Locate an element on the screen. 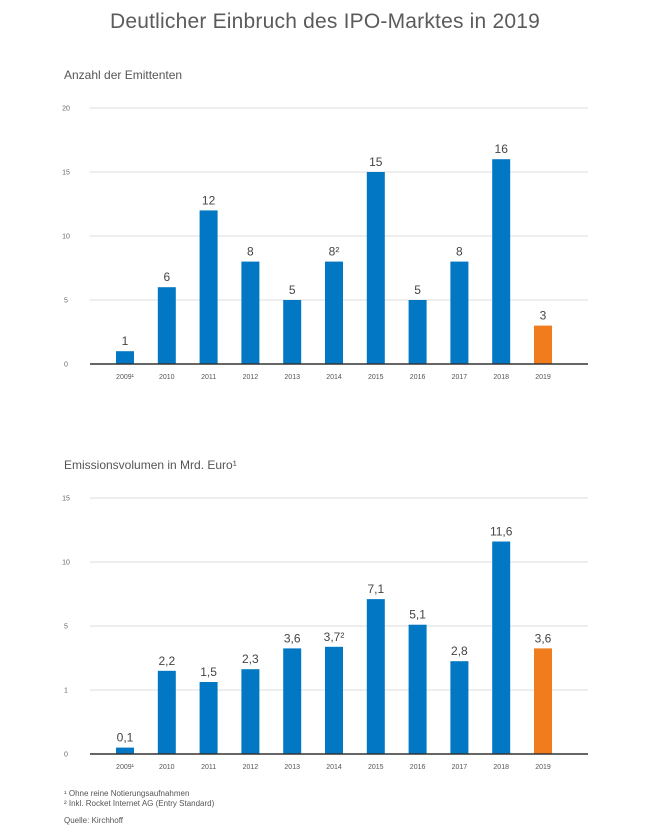 This screenshot has width=650, height=834. bar-value-label: 8² is located at coordinates (334, 252).